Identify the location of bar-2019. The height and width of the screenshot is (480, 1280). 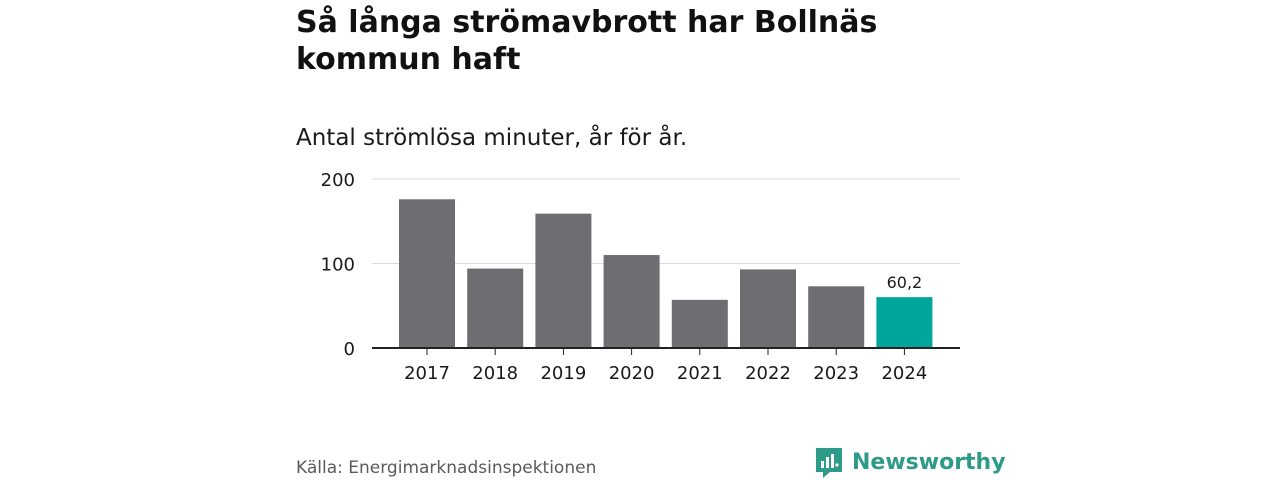
(563, 280).